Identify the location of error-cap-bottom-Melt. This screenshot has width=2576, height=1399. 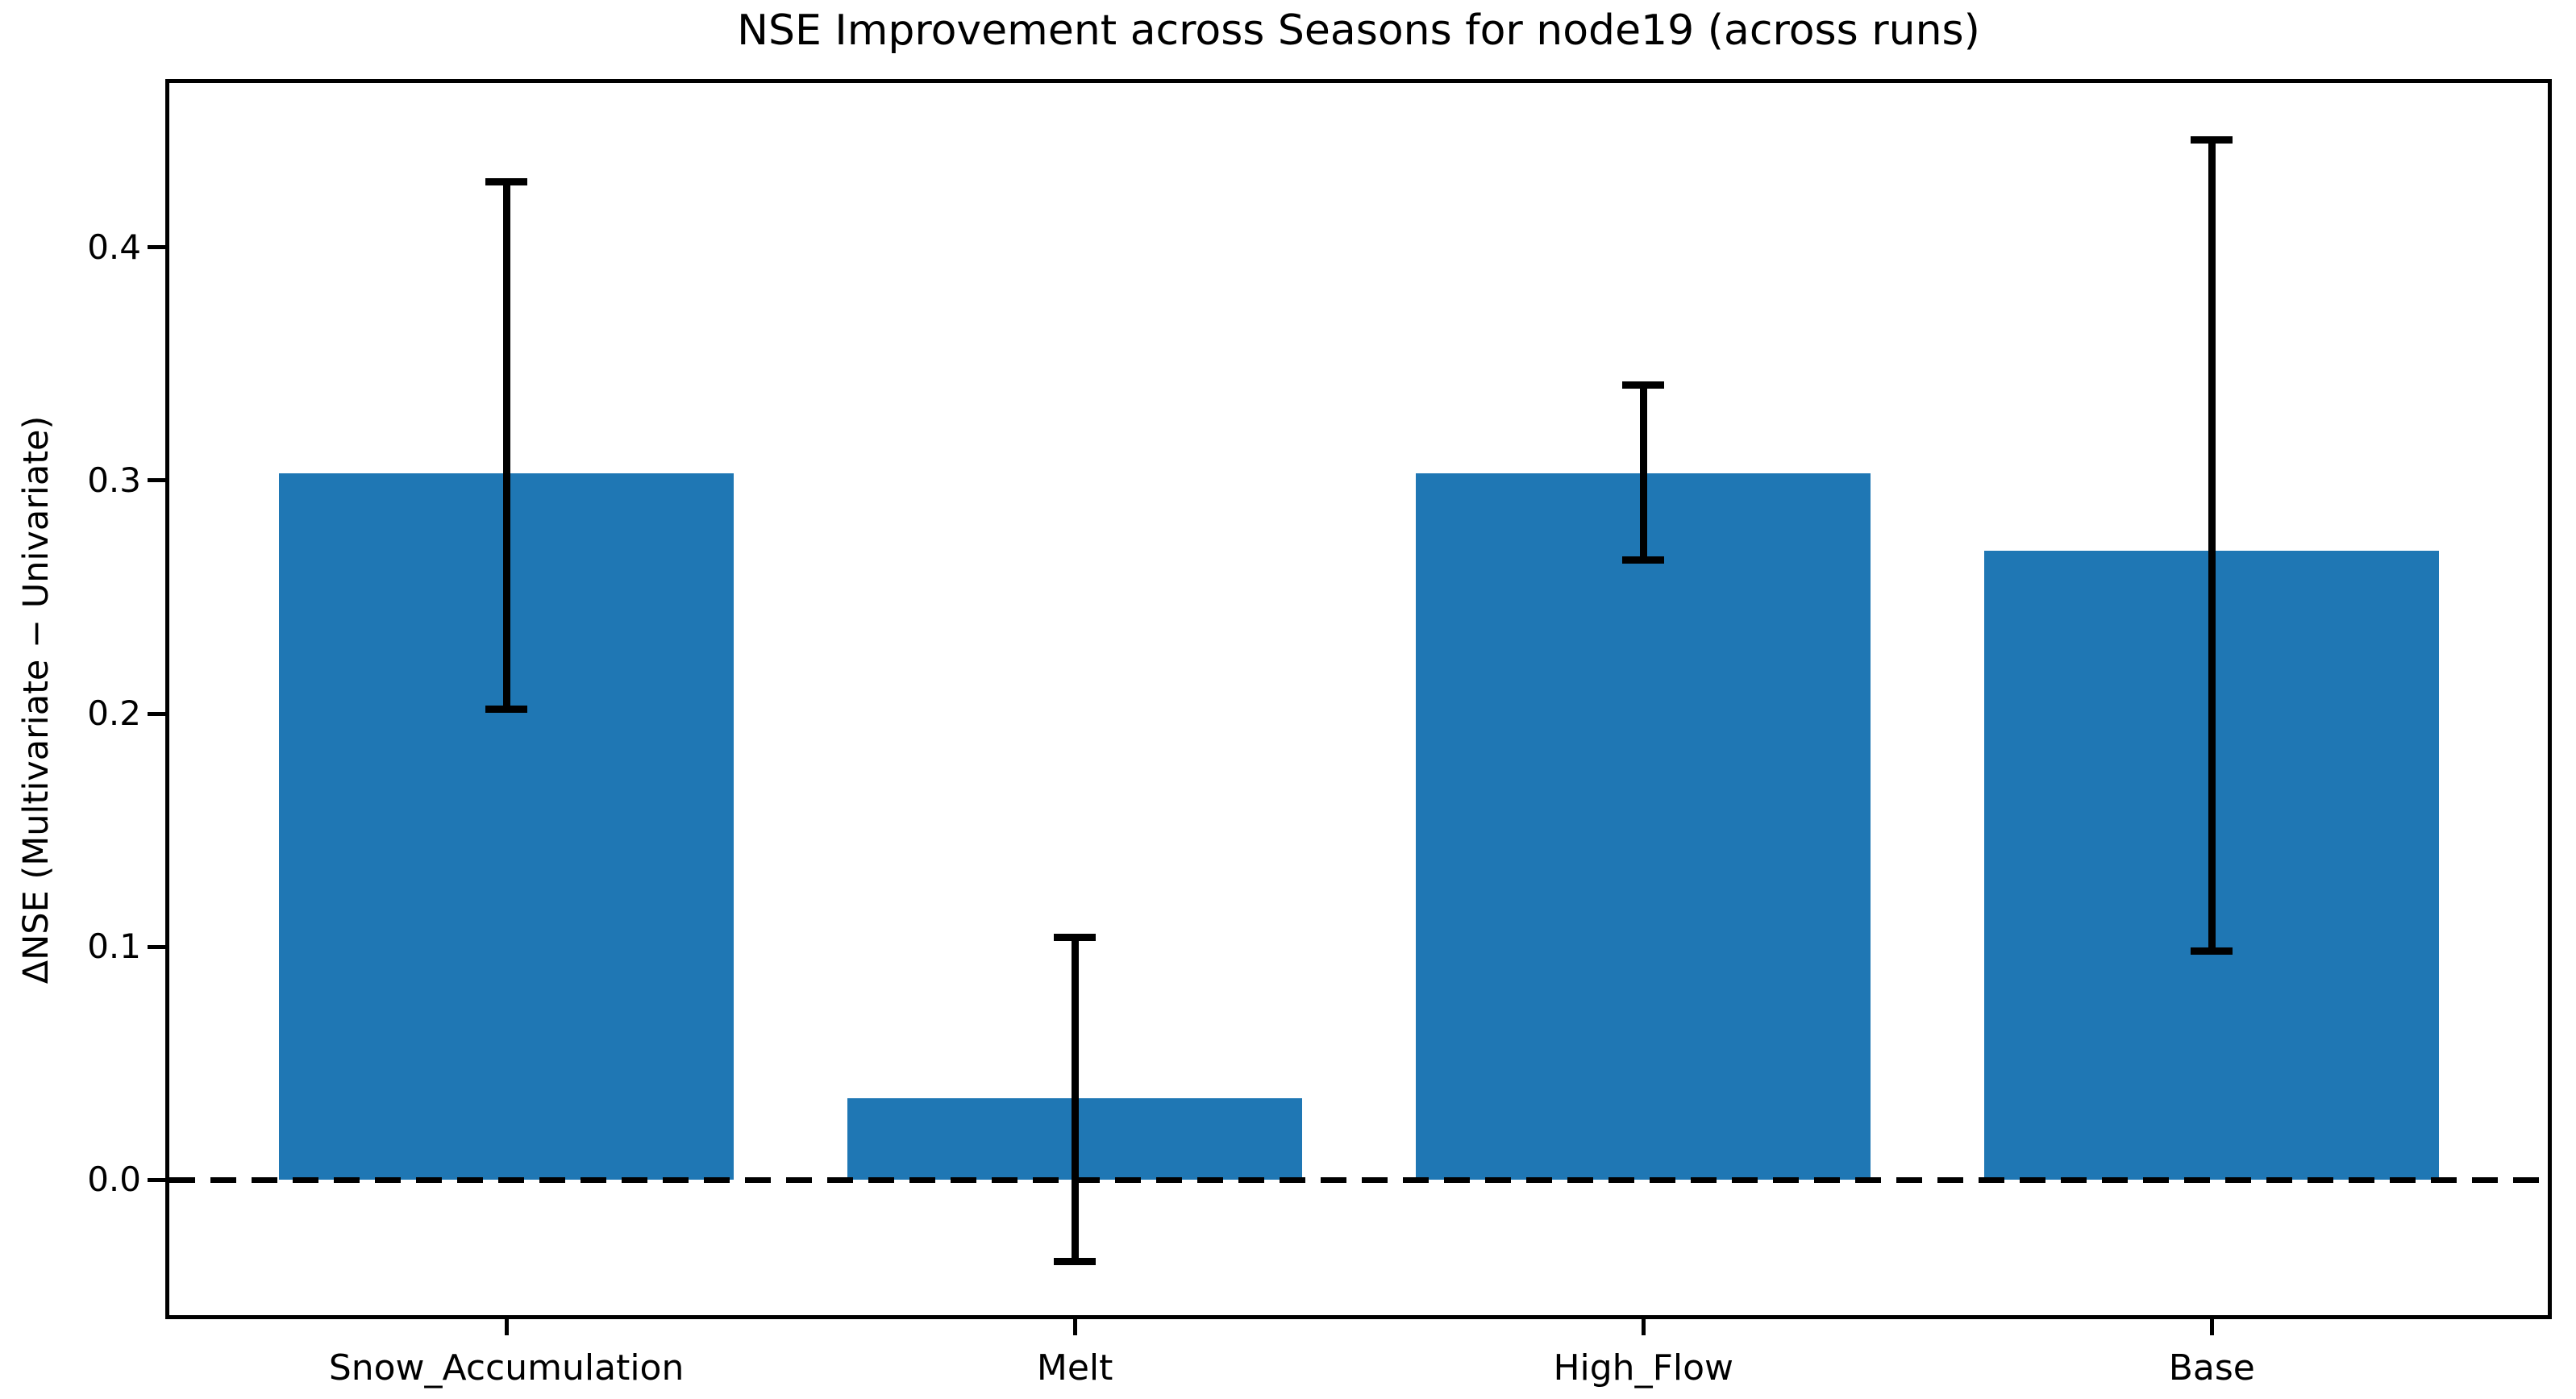
(1075, 1262).